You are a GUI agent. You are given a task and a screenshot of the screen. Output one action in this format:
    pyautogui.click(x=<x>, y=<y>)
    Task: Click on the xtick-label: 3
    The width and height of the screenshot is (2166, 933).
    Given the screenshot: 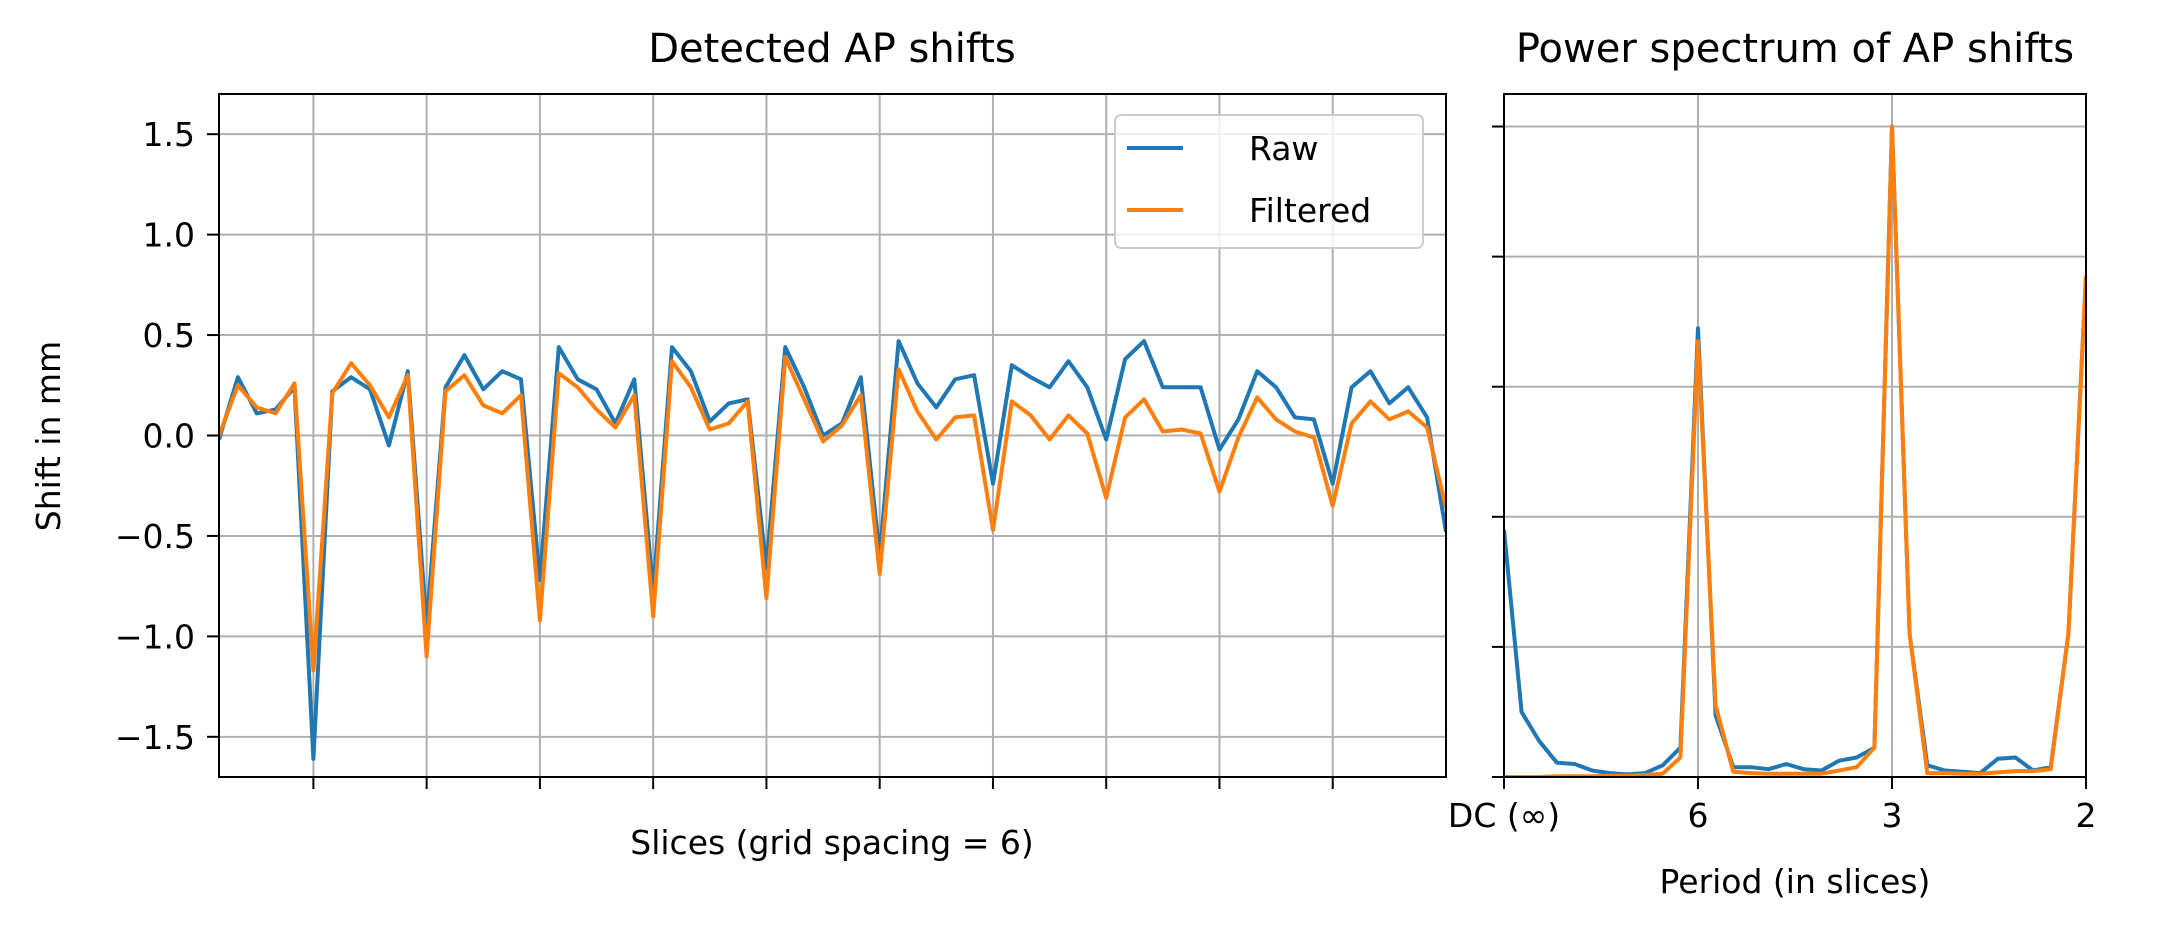 What is the action you would take?
    pyautogui.click(x=1892, y=815)
    